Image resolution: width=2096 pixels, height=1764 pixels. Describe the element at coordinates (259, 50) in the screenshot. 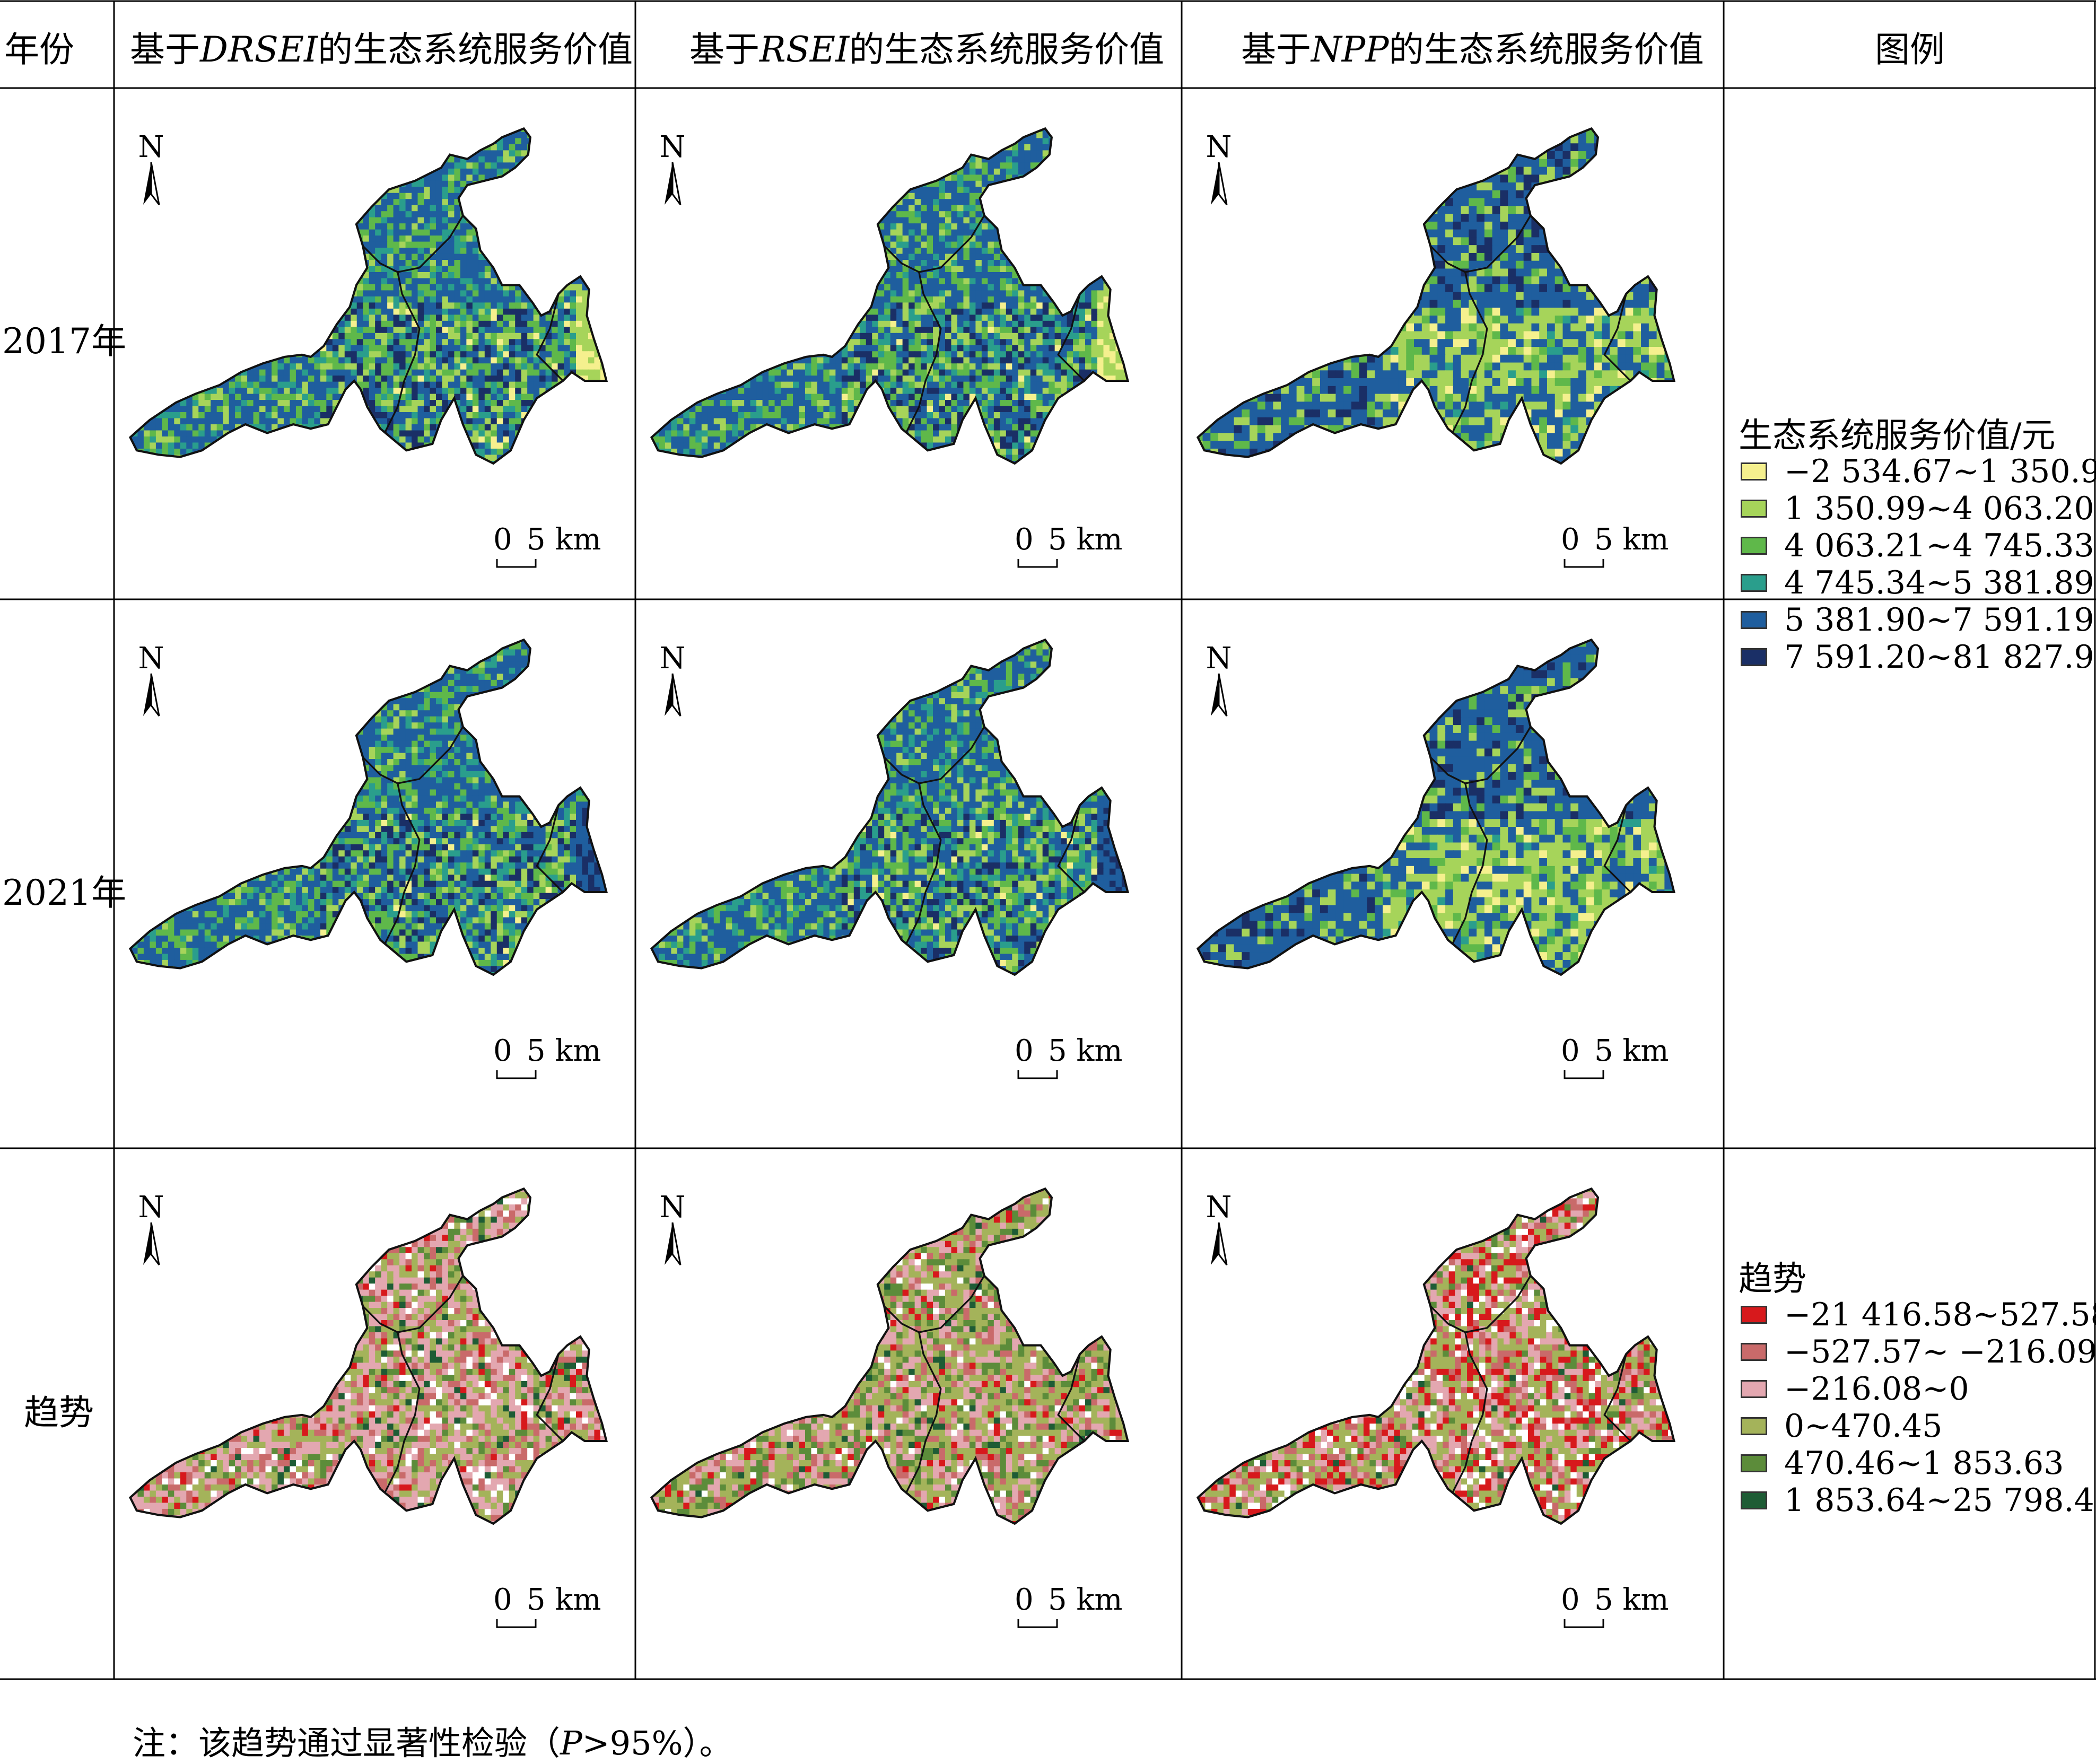

I see `header-drsei-italic: DRSEI` at that location.